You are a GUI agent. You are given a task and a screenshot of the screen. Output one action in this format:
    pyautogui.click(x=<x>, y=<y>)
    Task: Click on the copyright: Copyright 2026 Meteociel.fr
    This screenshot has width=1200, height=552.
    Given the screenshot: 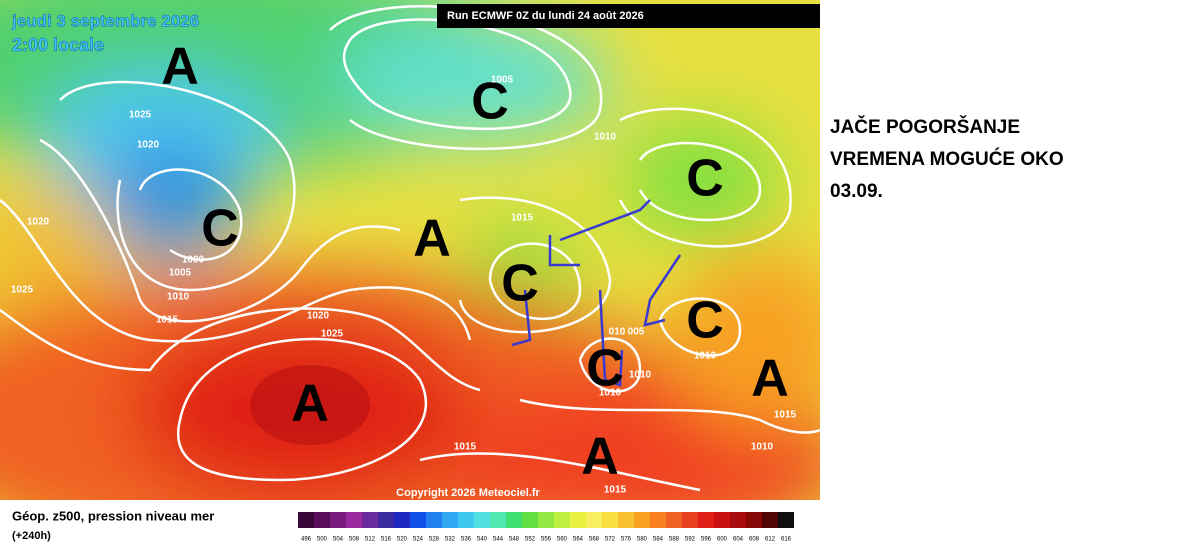 What is the action you would take?
    pyautogui.click(x=468, y=493)
    